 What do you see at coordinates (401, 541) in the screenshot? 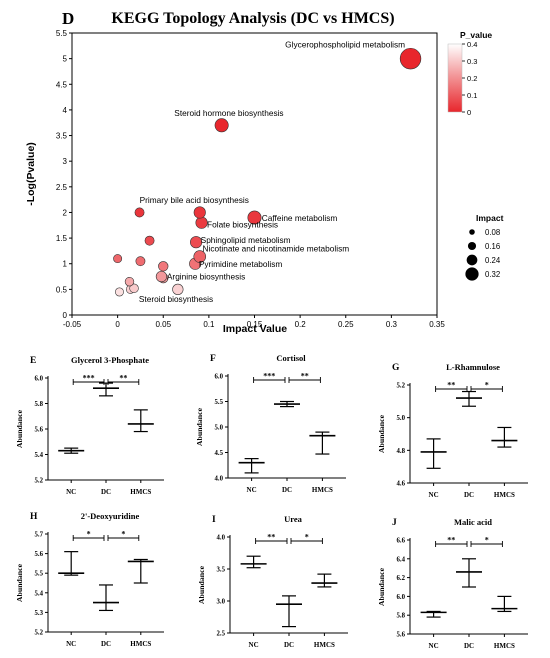
I see `y-tick-label: 6.6` at bounding box center [401, 541].